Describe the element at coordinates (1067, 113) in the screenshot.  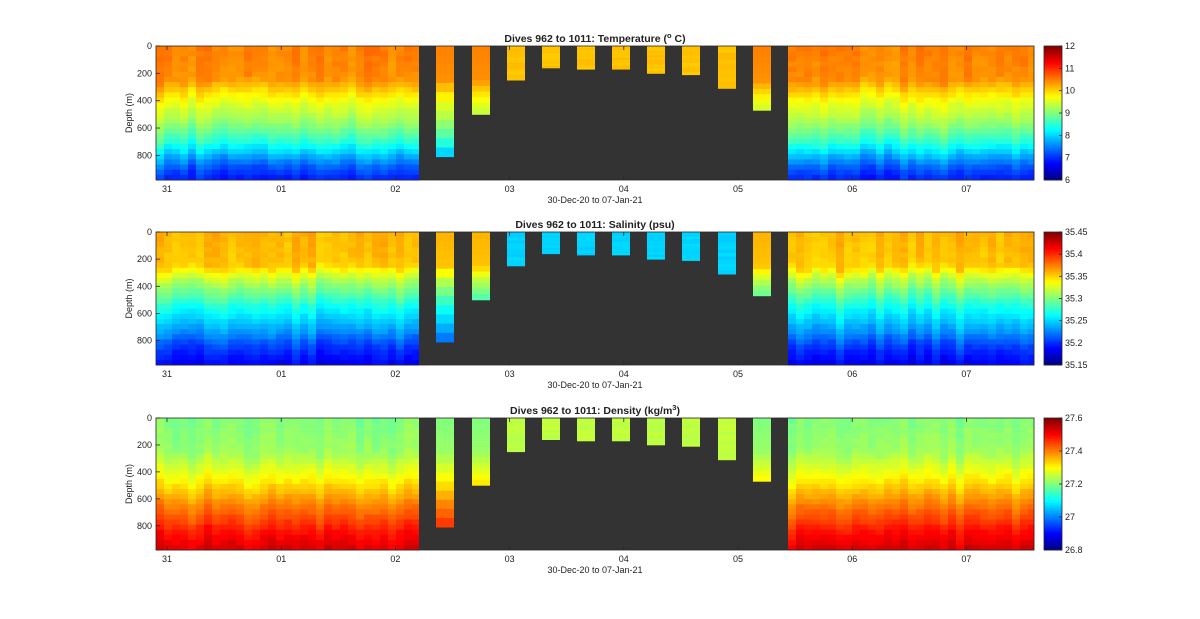
I see `colorbar-tick-label: 9` at that location.